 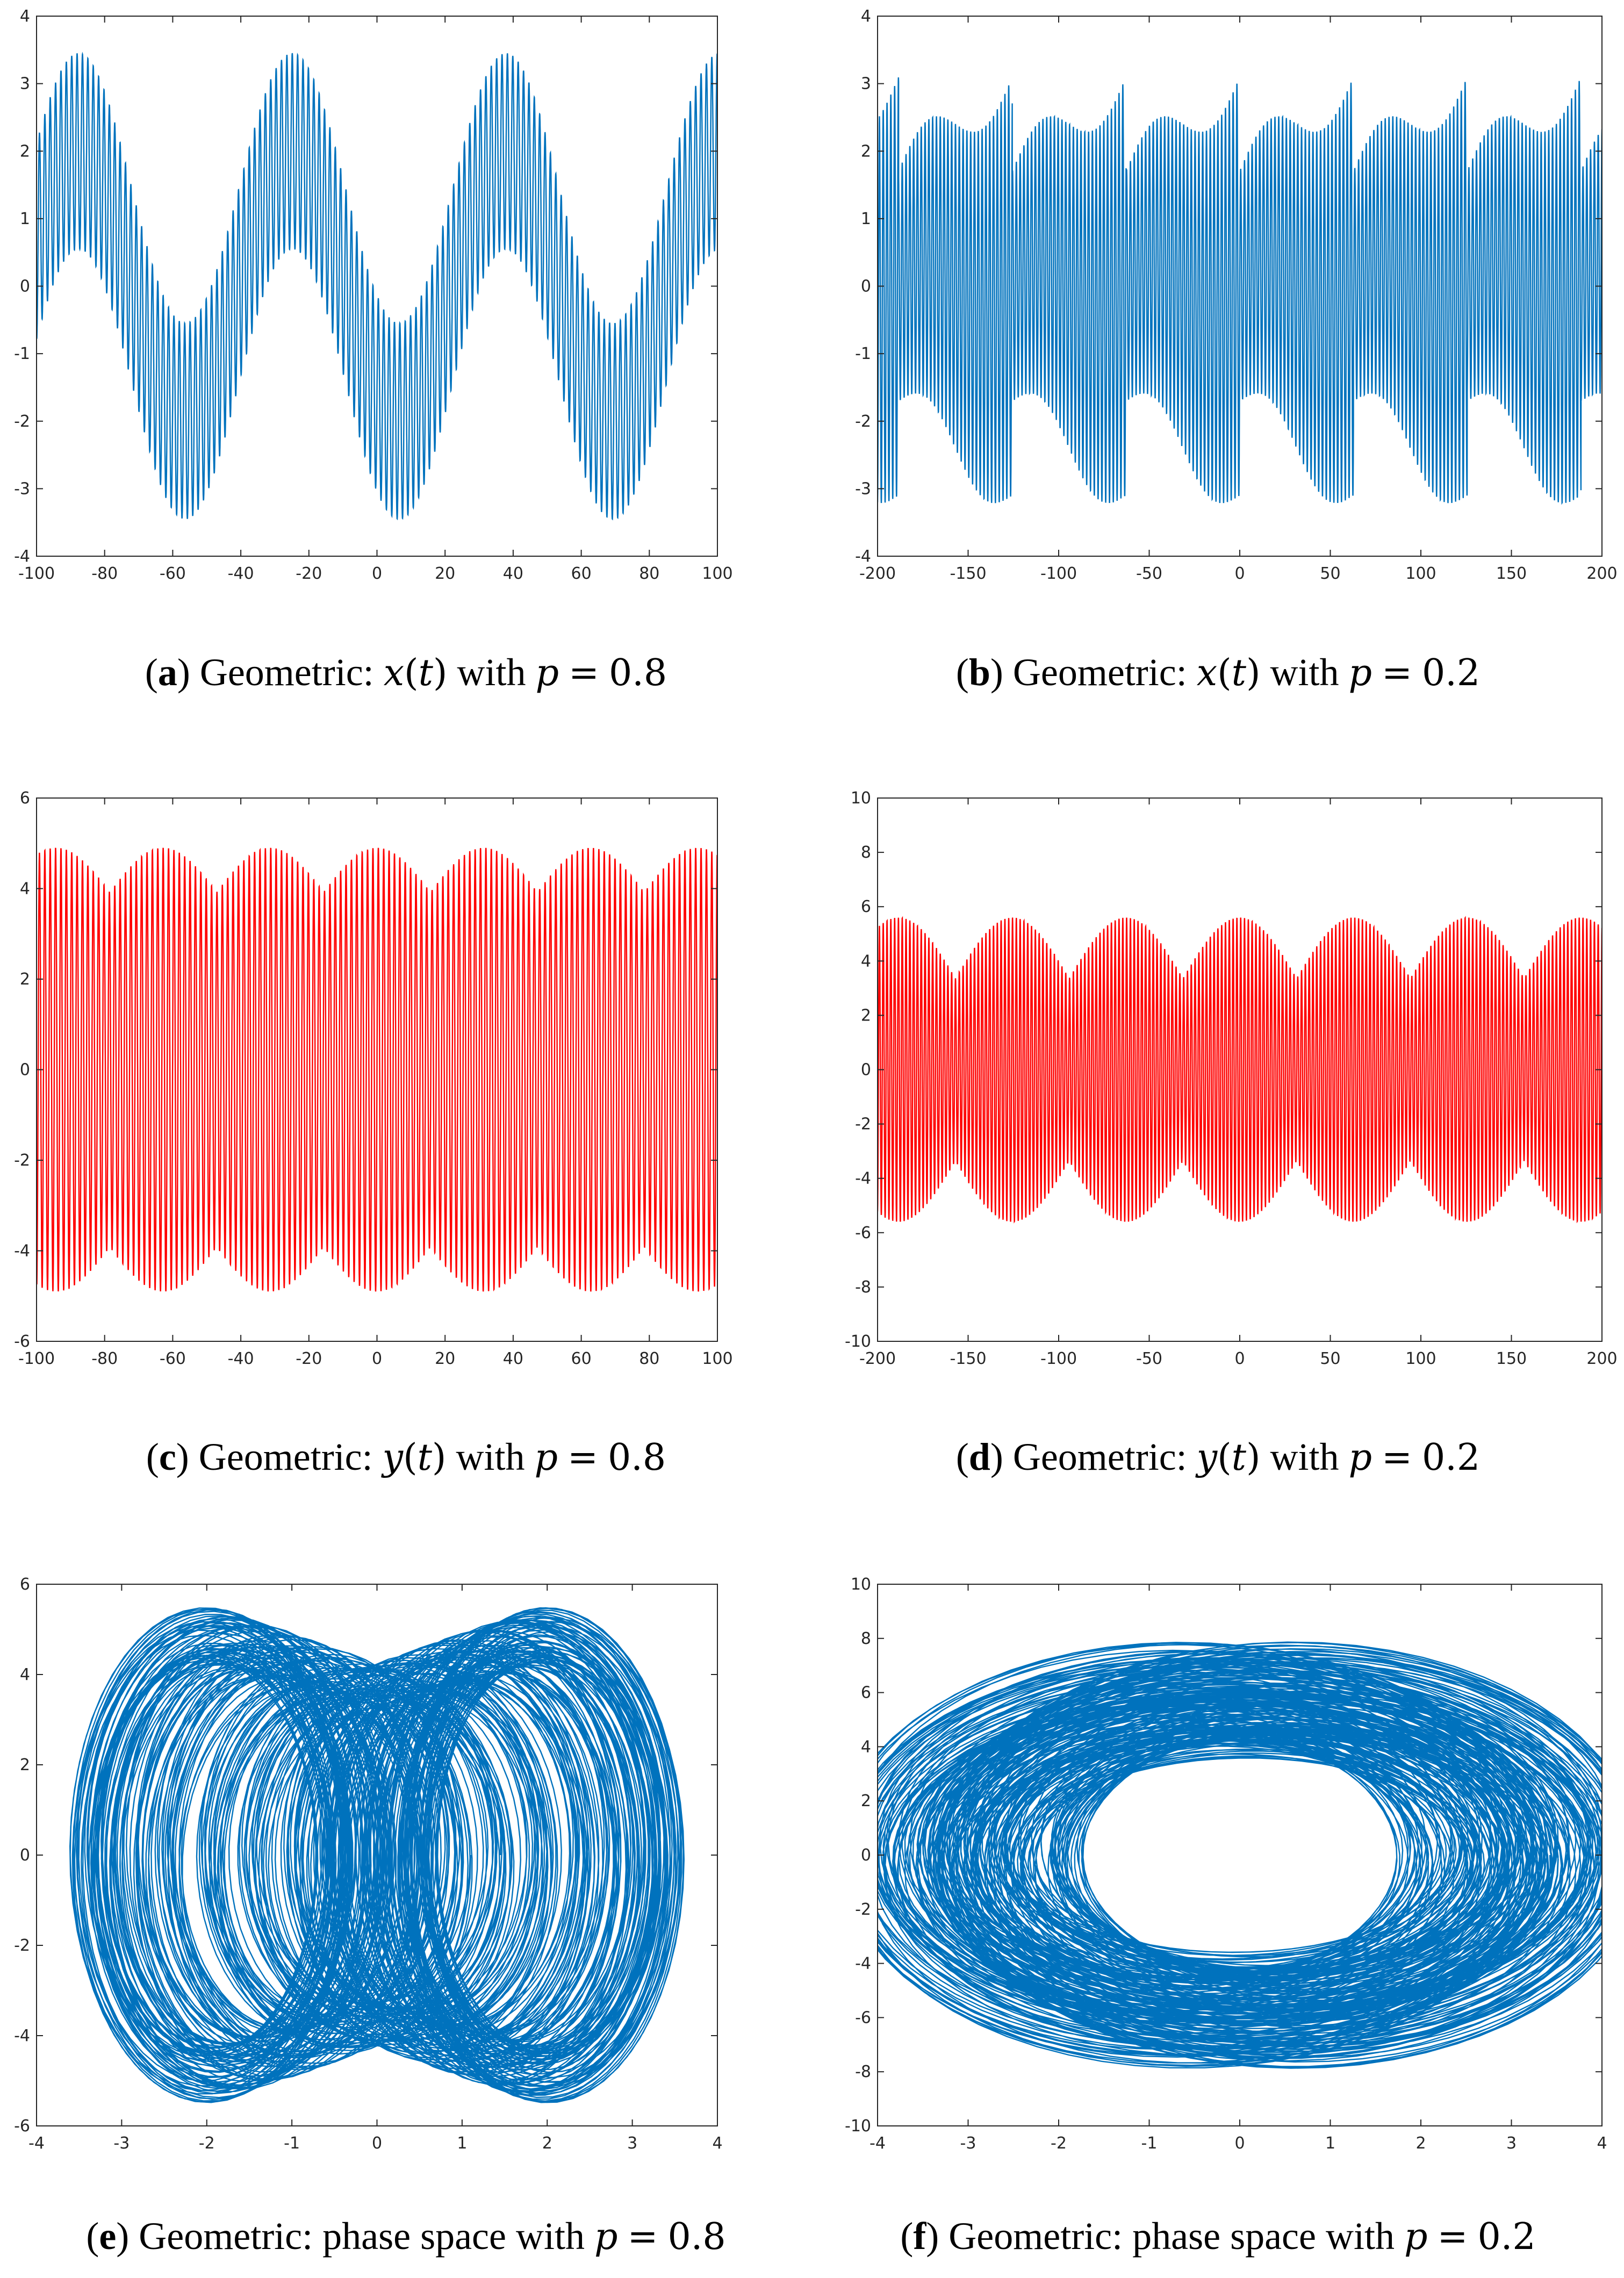 What do you see at coordinates (866, 852) in the screenshot?
I see `y-tick-label-d: 8` at bounding box center [866, 852].